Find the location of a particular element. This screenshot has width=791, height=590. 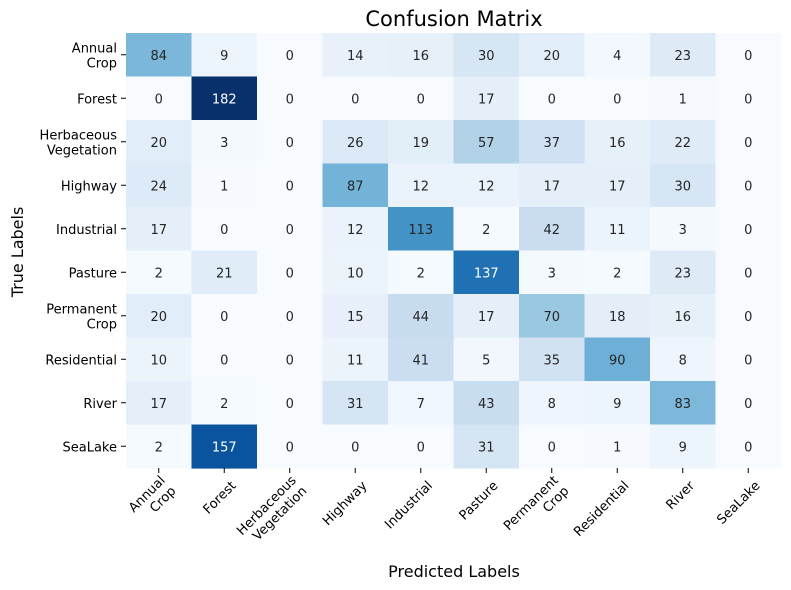

cell-value-label: 90 is located at coordinates (617, 360).